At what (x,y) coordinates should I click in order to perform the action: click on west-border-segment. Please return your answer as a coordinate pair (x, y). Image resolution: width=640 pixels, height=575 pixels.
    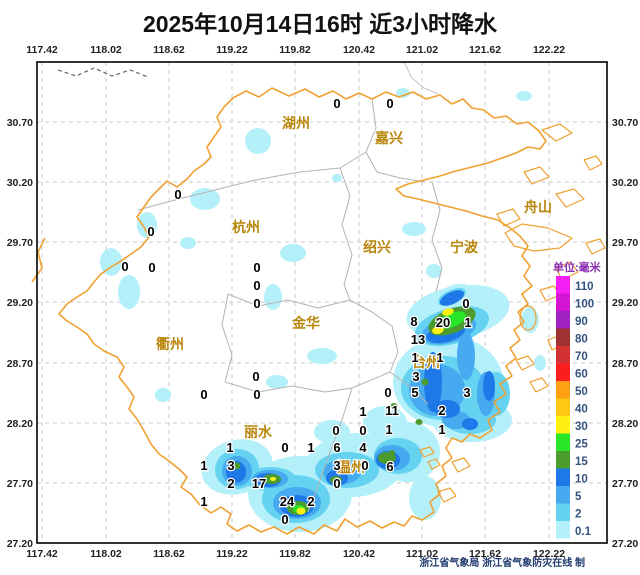
    Looking at the image, I should click on (38, 260).